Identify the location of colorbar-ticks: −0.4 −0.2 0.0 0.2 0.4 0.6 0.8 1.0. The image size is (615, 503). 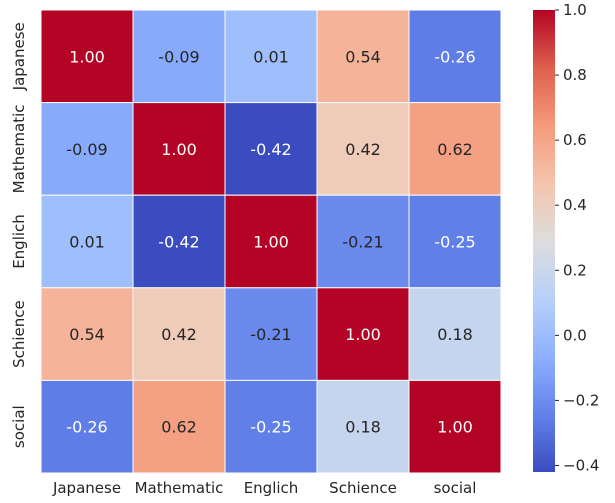
(577, 237).